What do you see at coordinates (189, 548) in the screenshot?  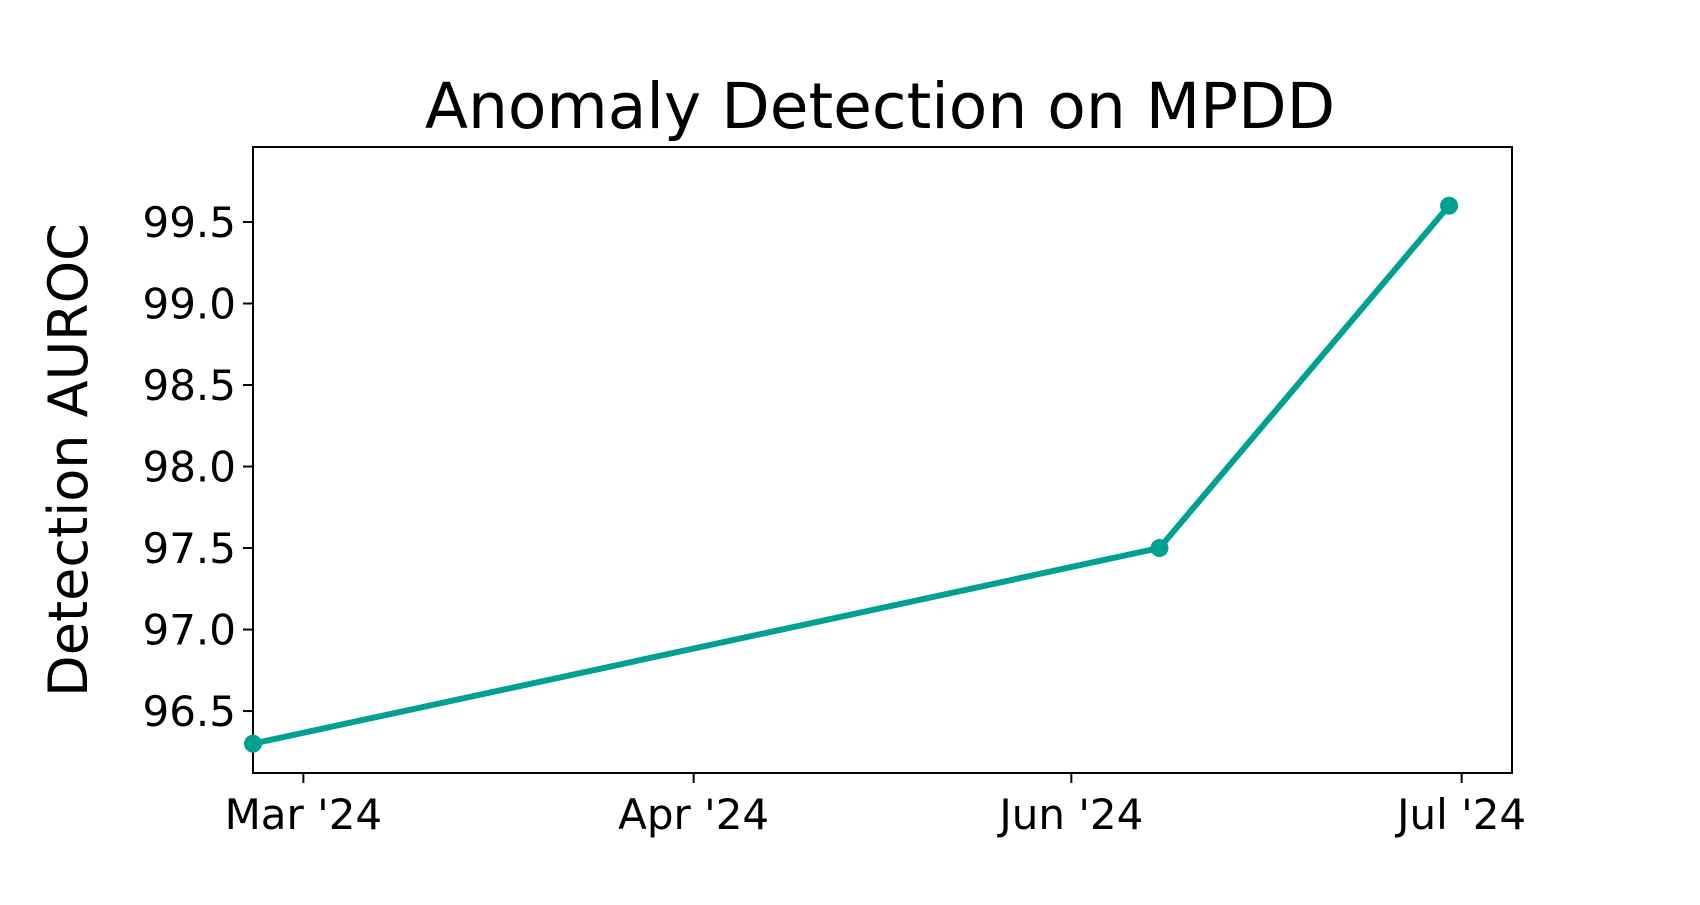 I see `y-tick-label: 97.5` at bounding box center [189, 548].